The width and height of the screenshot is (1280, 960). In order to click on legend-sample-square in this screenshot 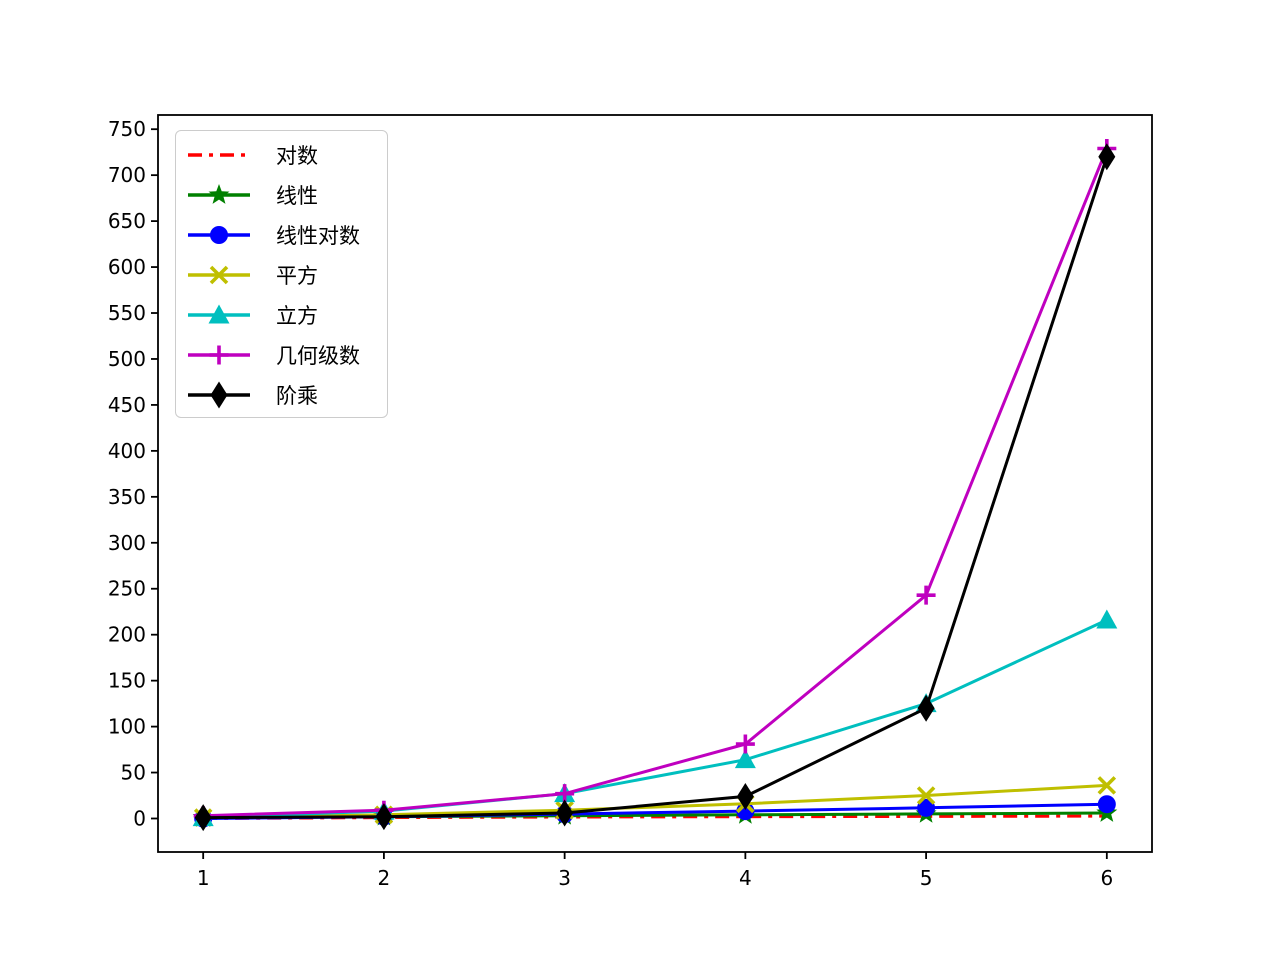, I will do `click(219, 275)`.